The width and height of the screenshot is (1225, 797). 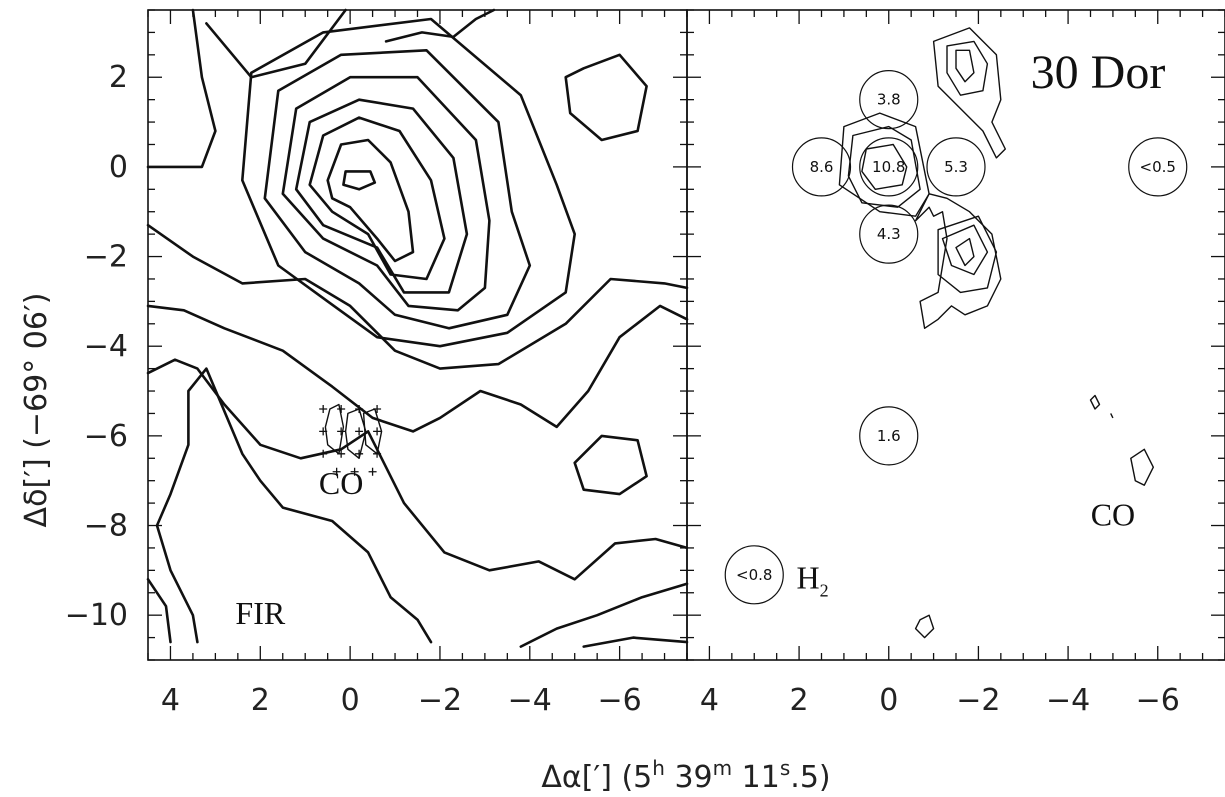 I want to click on y-tick-label: 0, so click(x=118, y=167).